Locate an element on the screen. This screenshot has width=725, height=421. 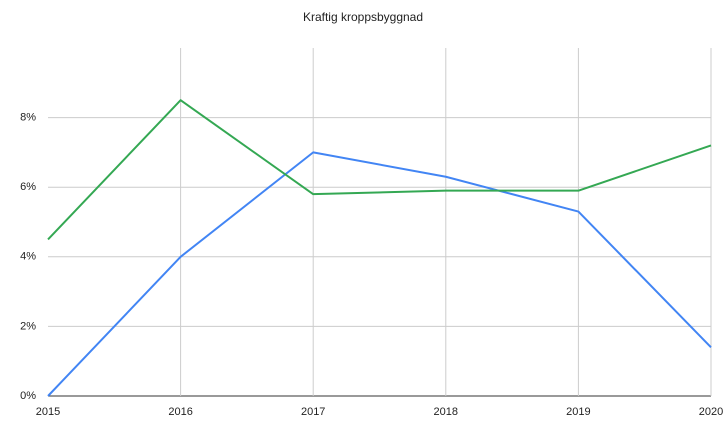
x-tick-label: 2015 is located at coordinates (48, 412).